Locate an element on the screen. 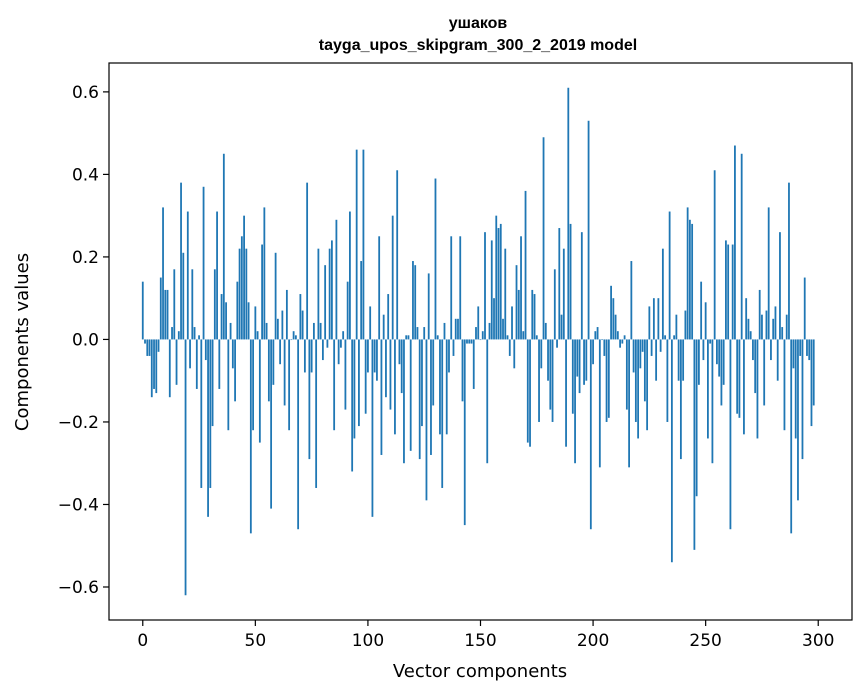  y-tick-label: −0.2 is located at coordinates (78, 423).